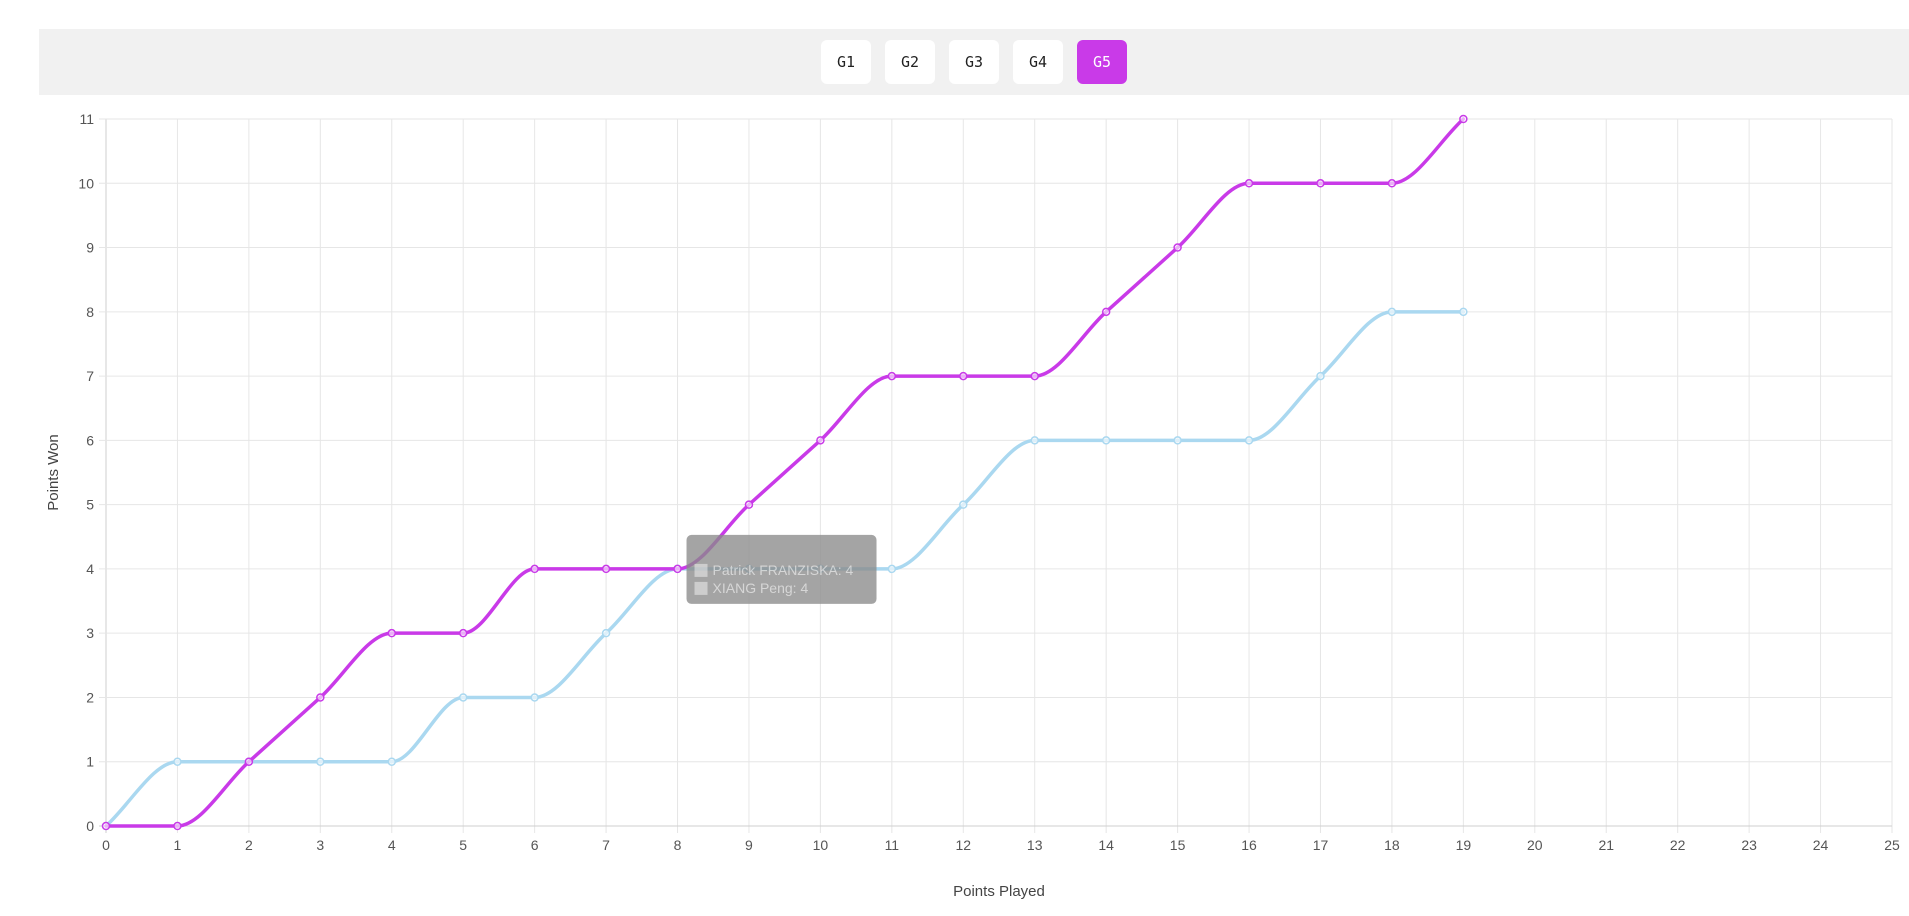 The image size is (1909, 916). Describe the element at coordinates (90, 248) in the screenshot. I see `y-tick-label: 9` at that location.